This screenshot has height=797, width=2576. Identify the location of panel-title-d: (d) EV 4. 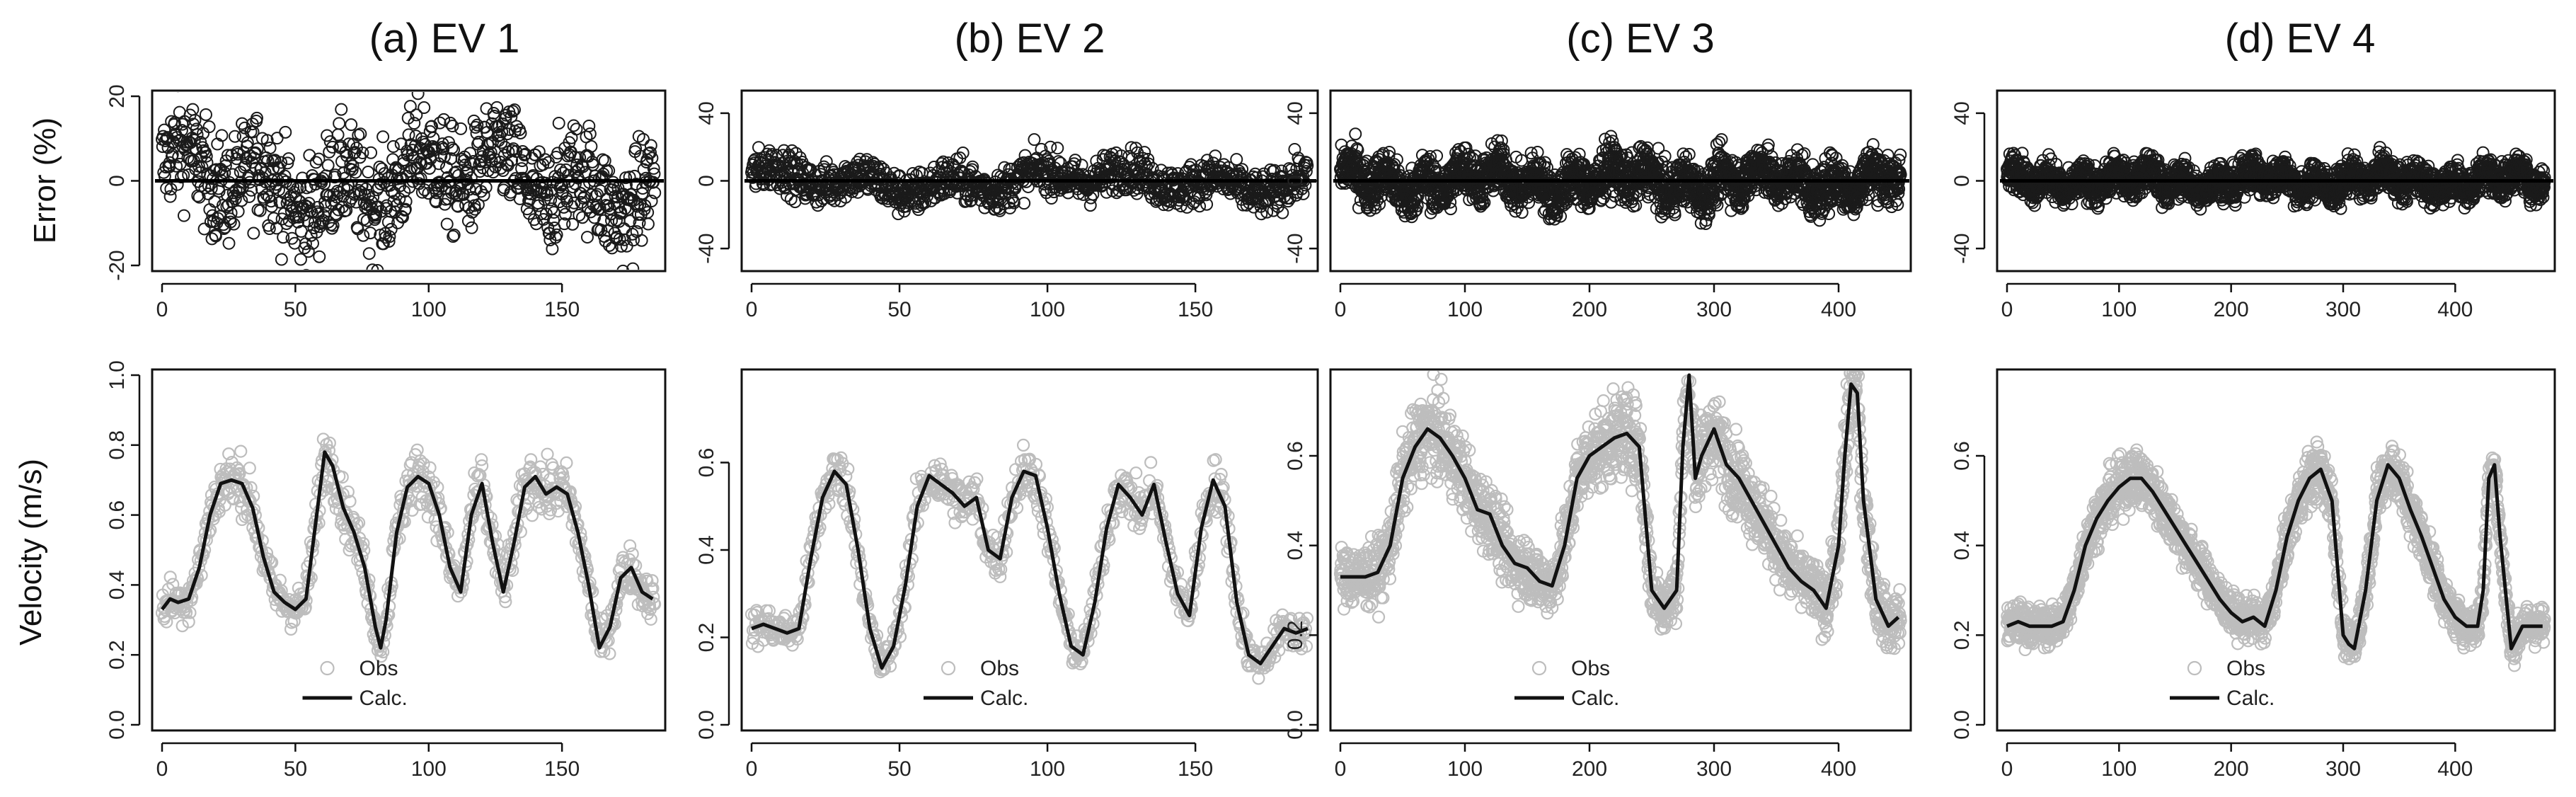
(2300, 39).